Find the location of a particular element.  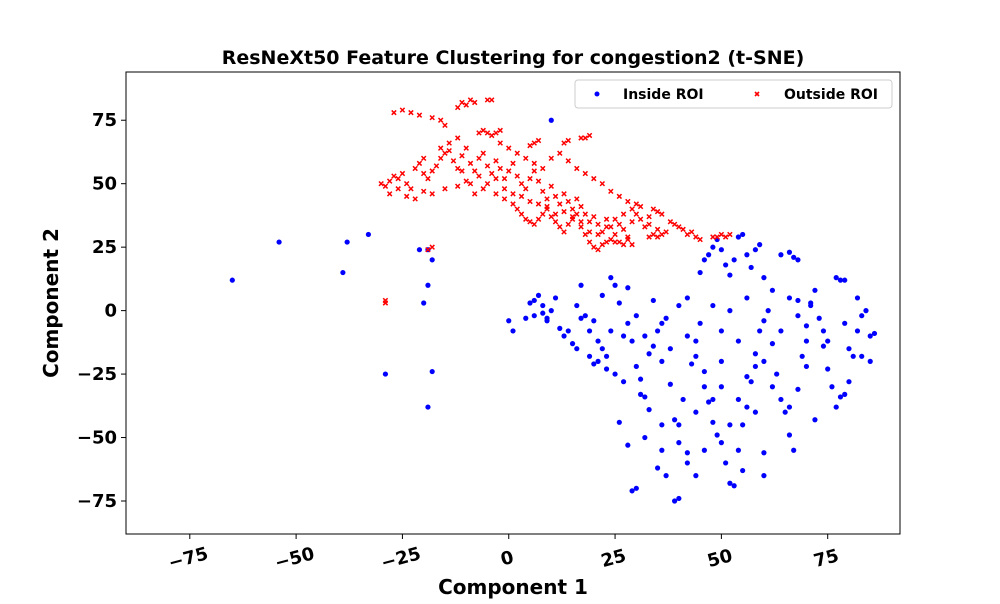

legend: Inside ROI Outside ROI is located at coordinates (733, 94).